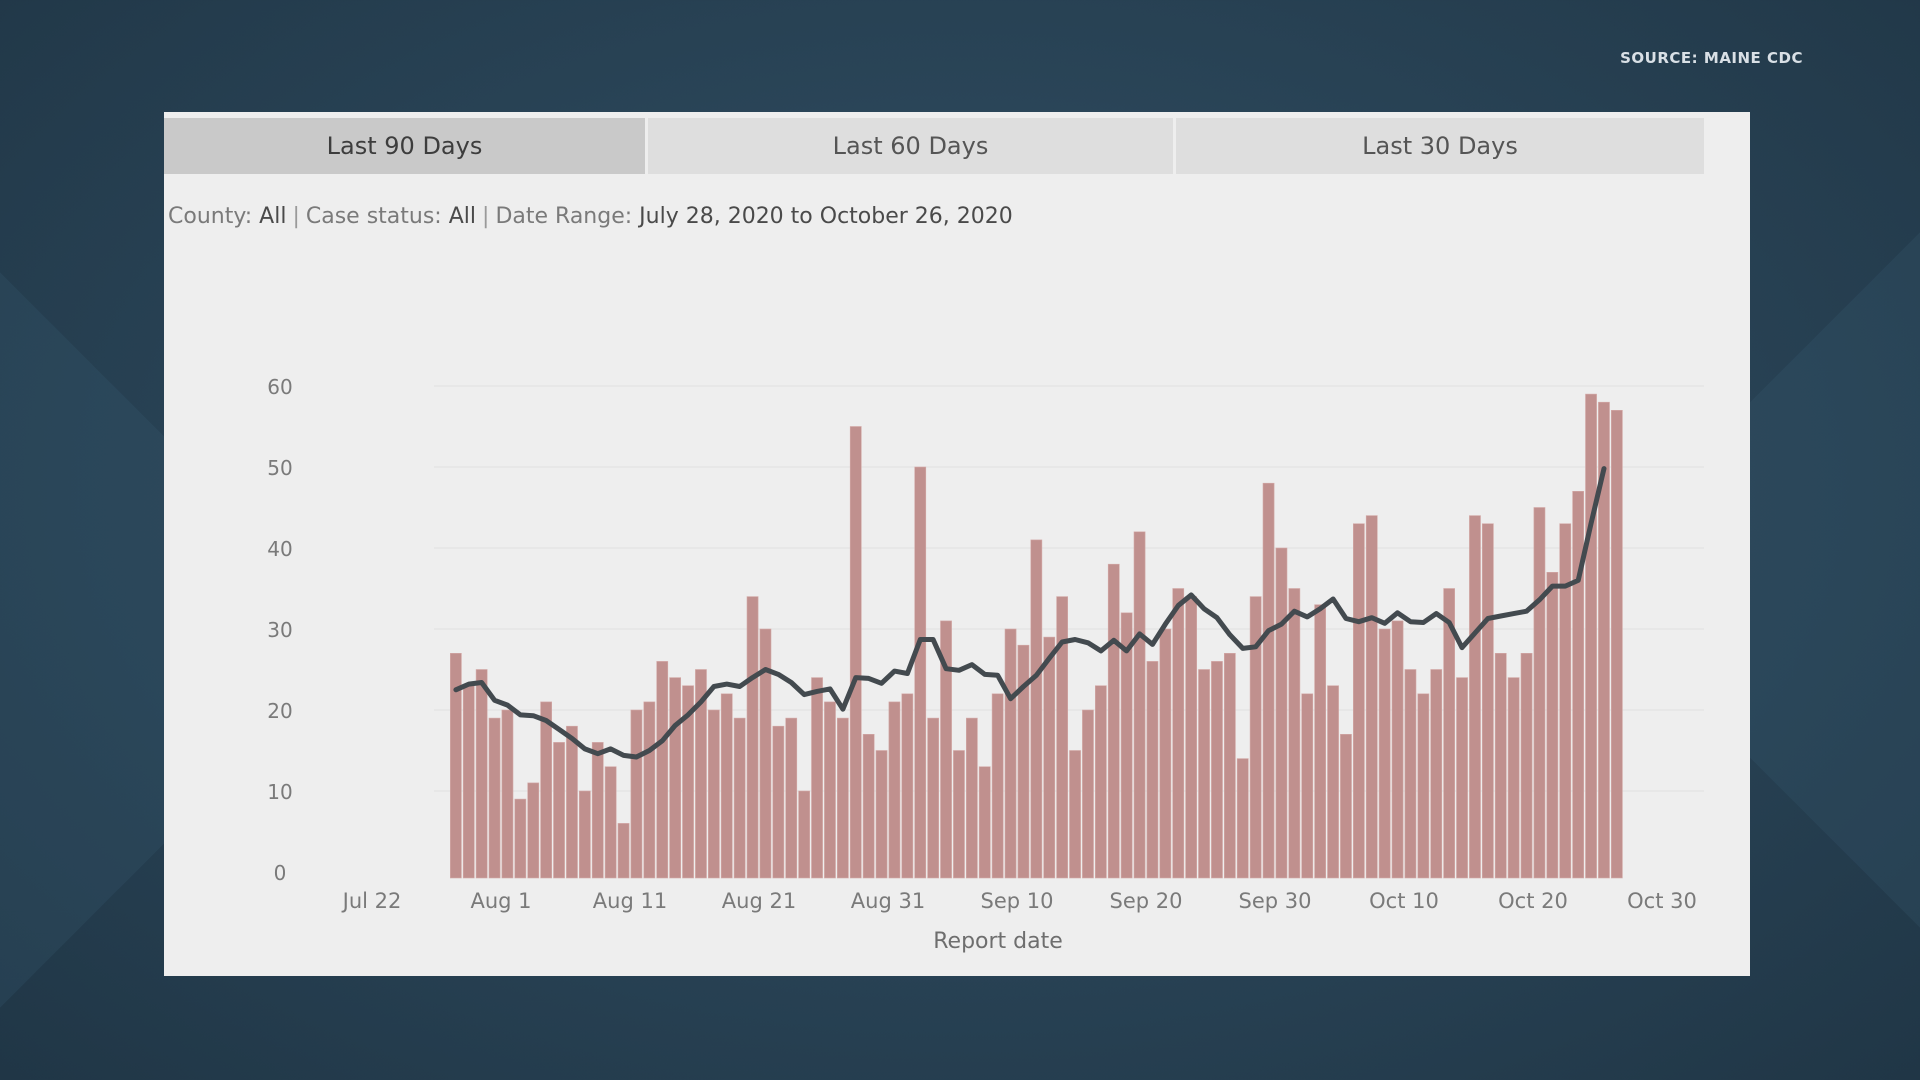  Describe the element at coordinates (998, 941) in the screenshot. I see `x-axis-label: Report date` at that location.